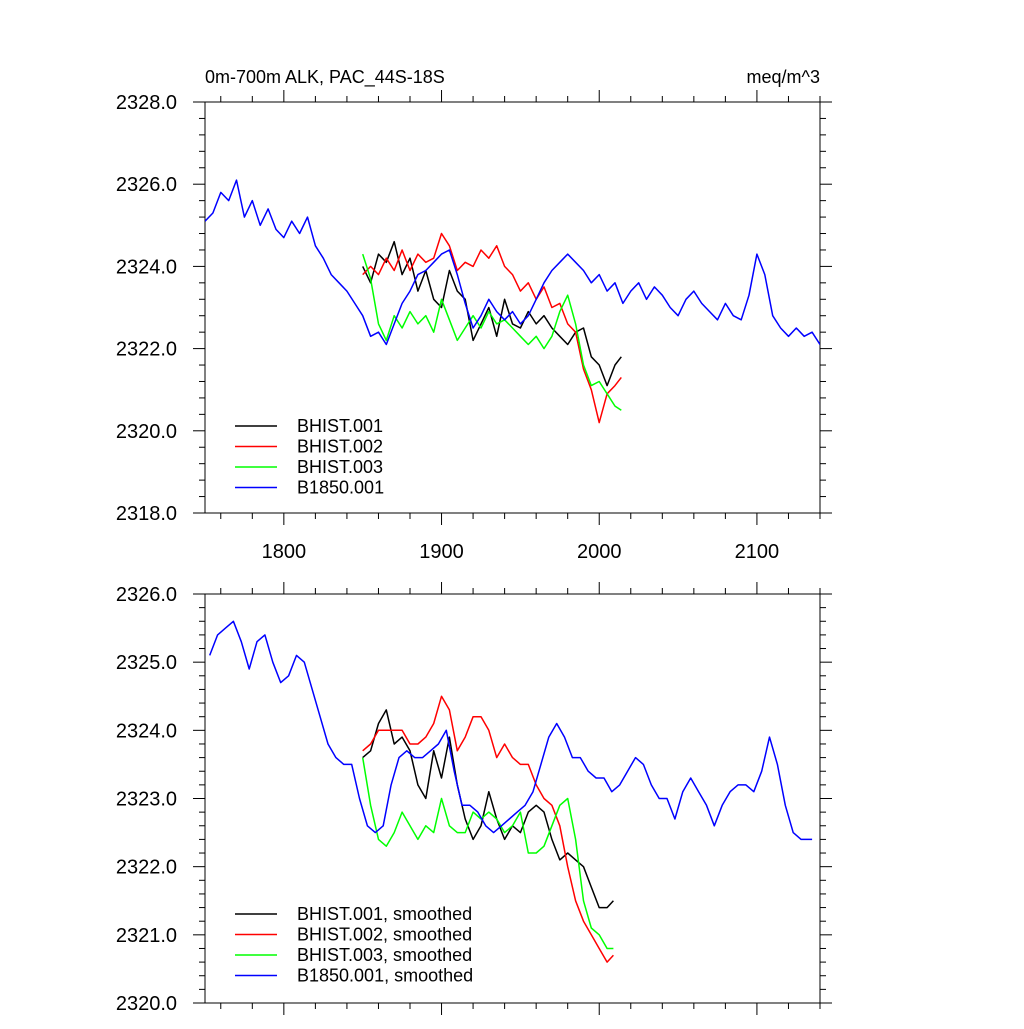 This screenshot has height=1029, width=1024. I want to click on y-tick-label: 2328.0, so click(146, 103).